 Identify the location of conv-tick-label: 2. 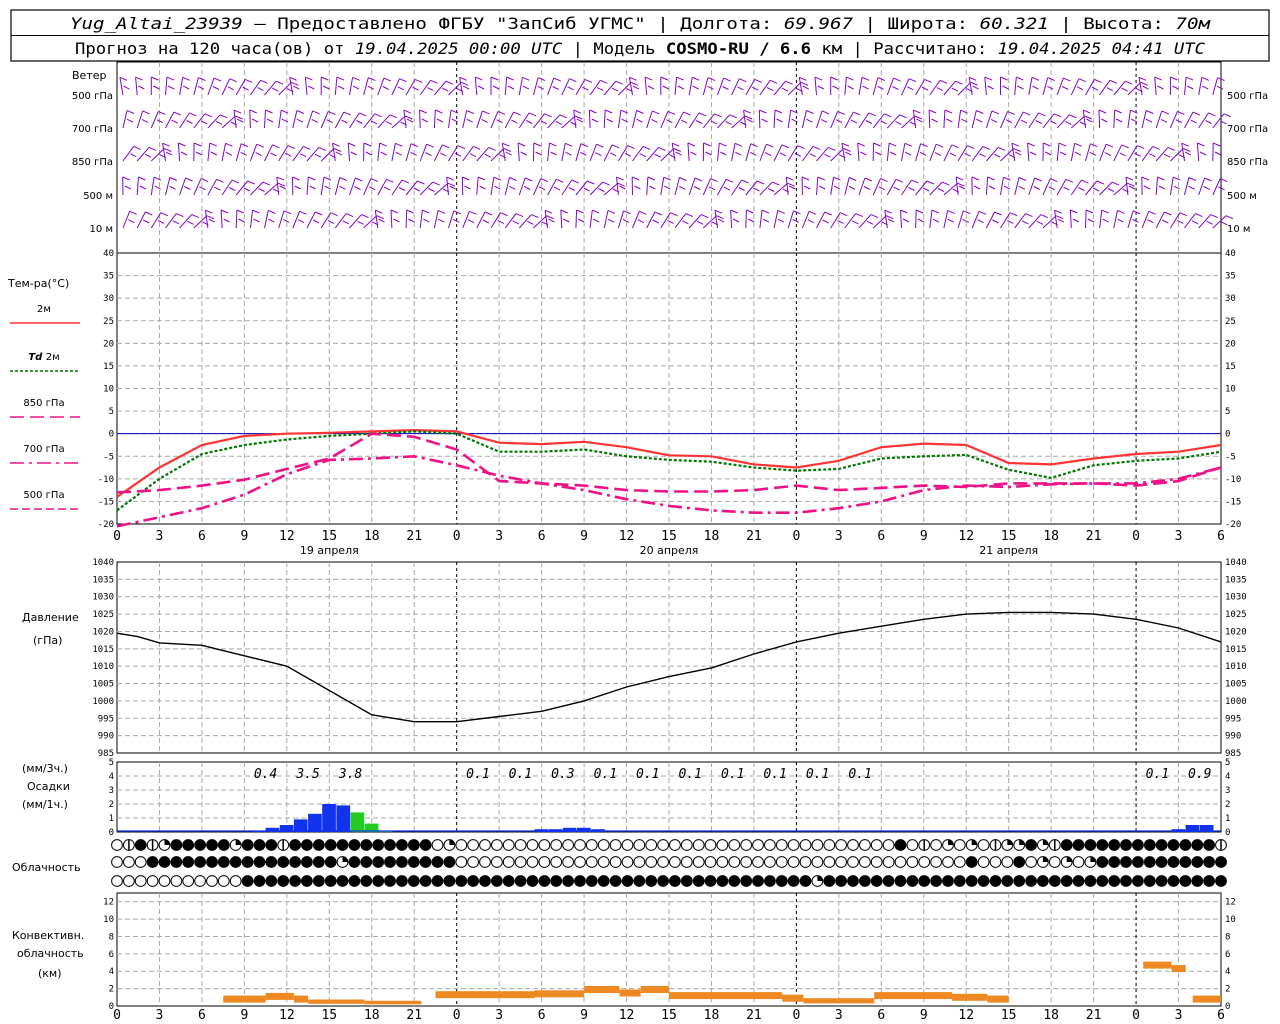
(111, 990).